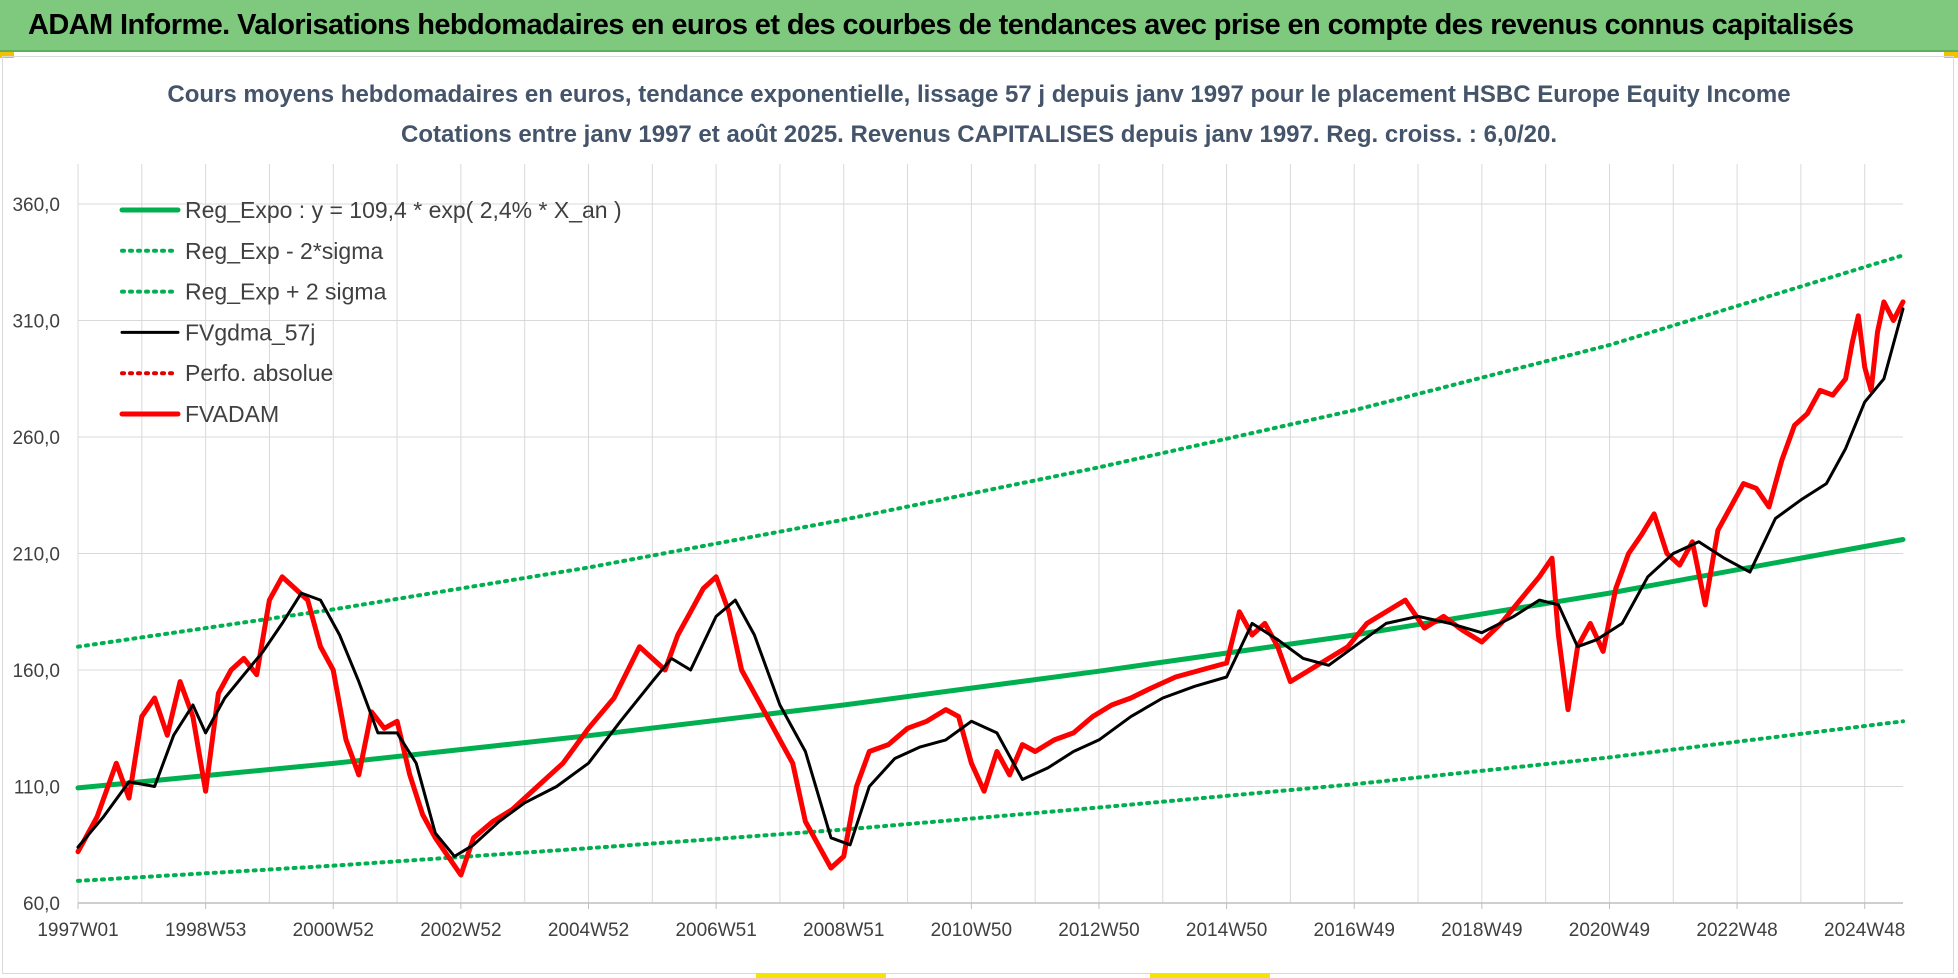 This screenshot has height=978, width=1958. What do you see at coordinates (1098, 930) in the screenshot?
I see `x-tick-label: 2012W50` at bounding box center [1098, 930].